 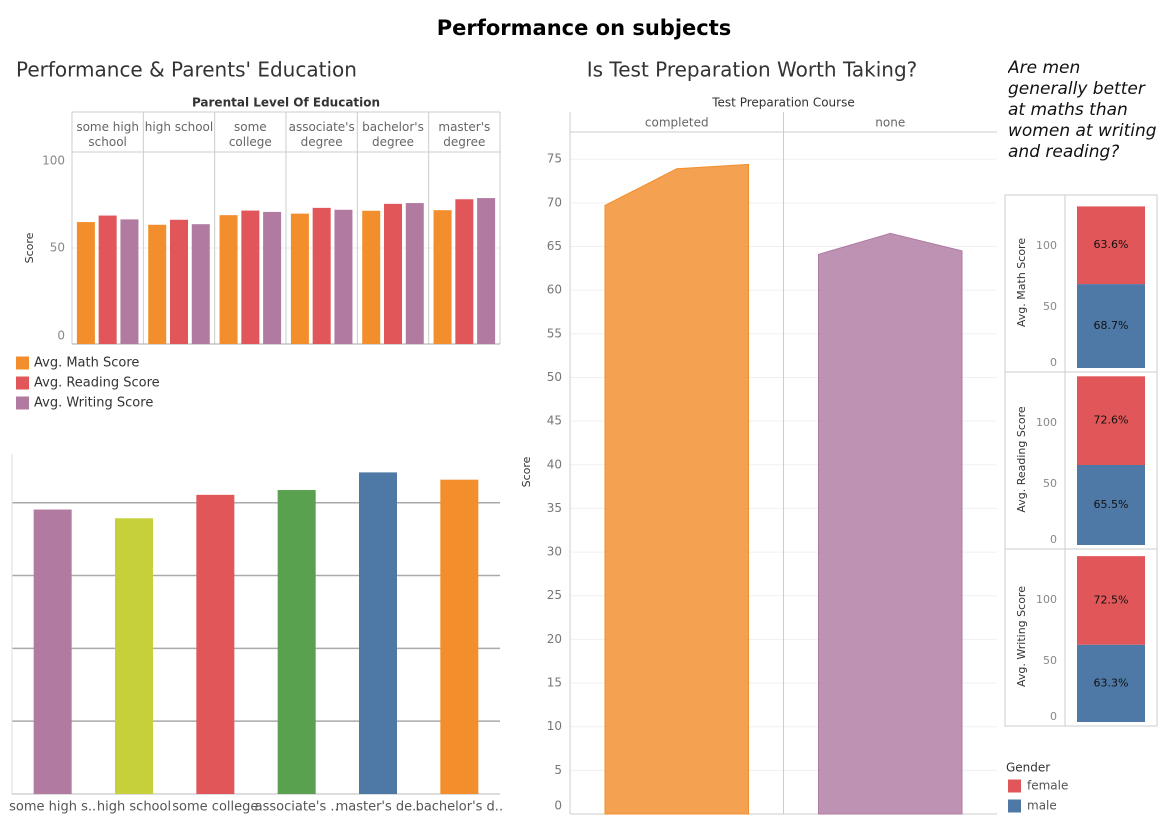 I want to click on x-tick-label: some college, so click(x=215, y=807).